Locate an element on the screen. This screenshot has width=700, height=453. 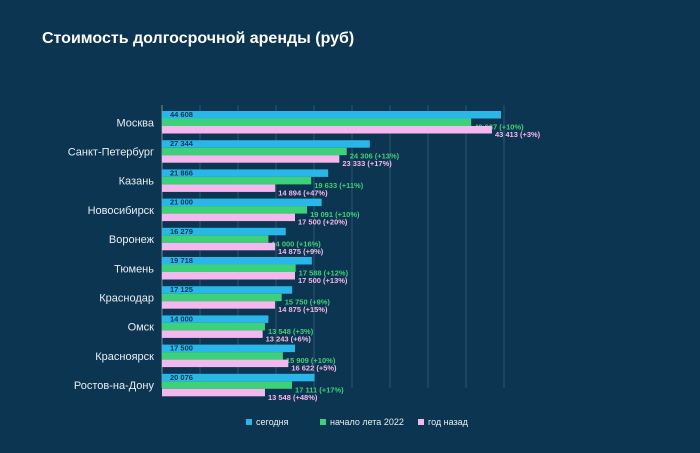
data-label: 14 875 (+9%) is located at coordinates (301, 251).